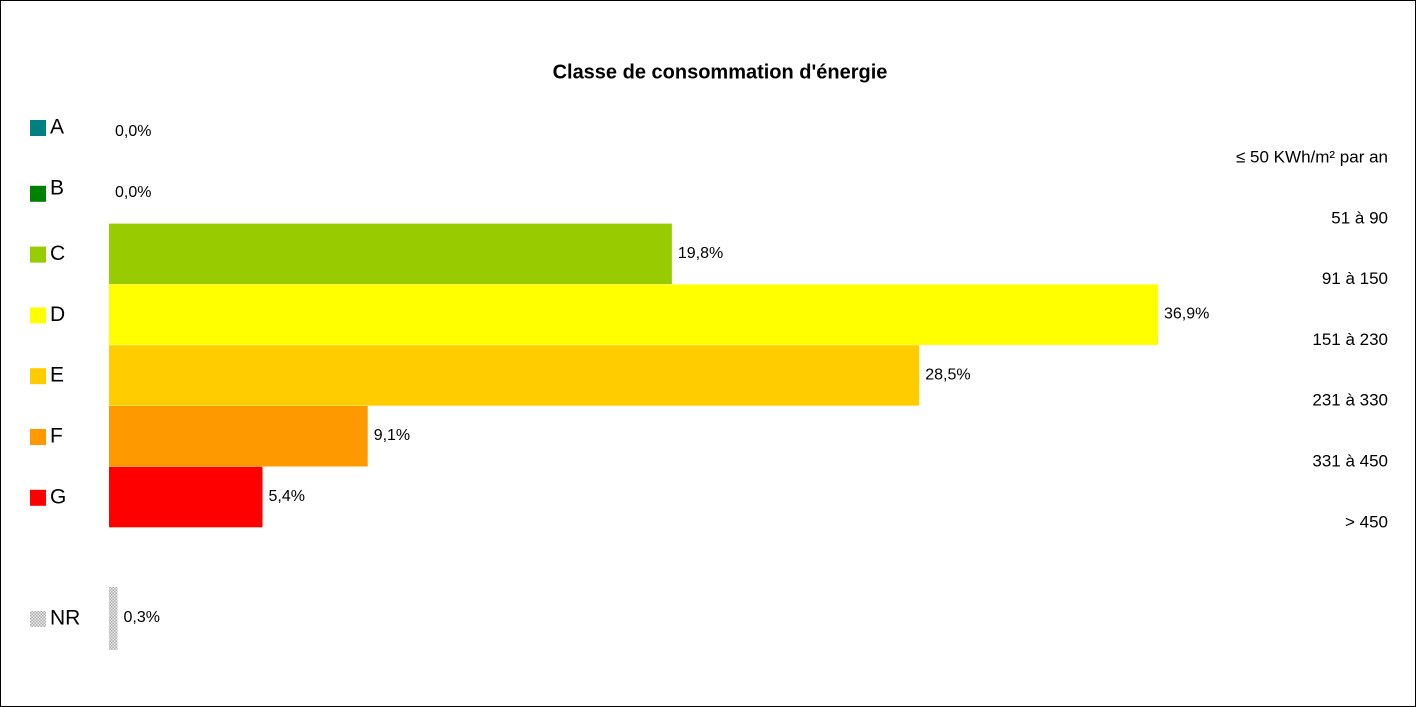 The width and height of the screenshot is (1416, 707). Describe the element at coordinates (720, 72) in the screenshot. I see `chart-title: Classe de consommation d'énergie` at that location.